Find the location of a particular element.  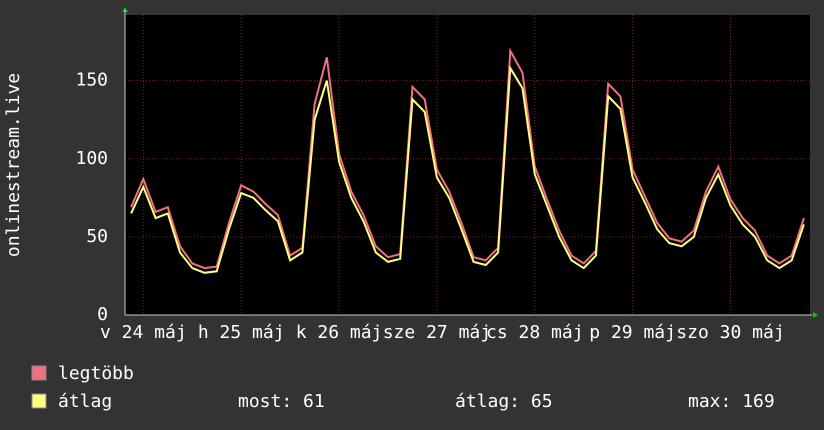

x-tick-label: h 25 máj is located at coordinates (241, 332).